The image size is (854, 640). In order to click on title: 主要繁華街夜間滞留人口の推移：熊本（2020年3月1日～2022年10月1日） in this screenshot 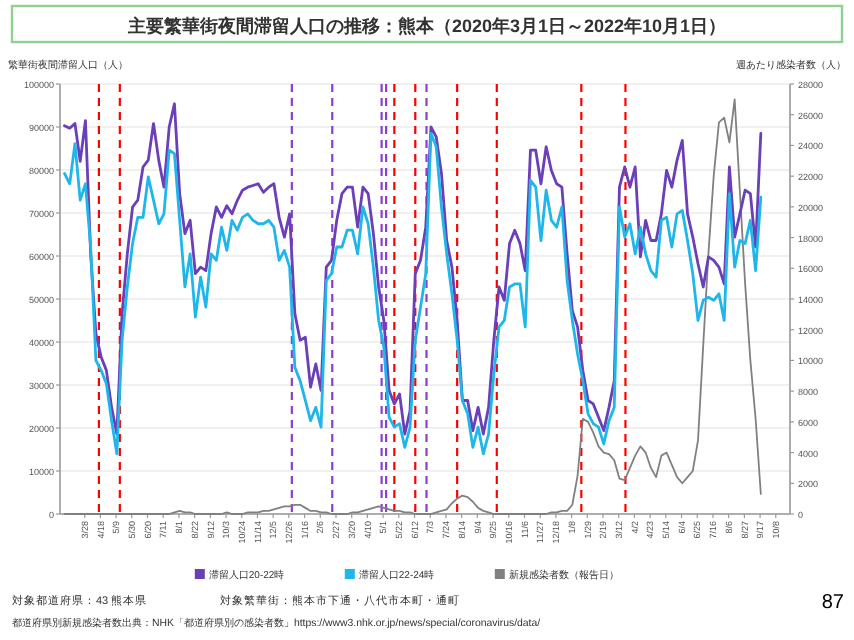, I will do `click(427, 24)`.